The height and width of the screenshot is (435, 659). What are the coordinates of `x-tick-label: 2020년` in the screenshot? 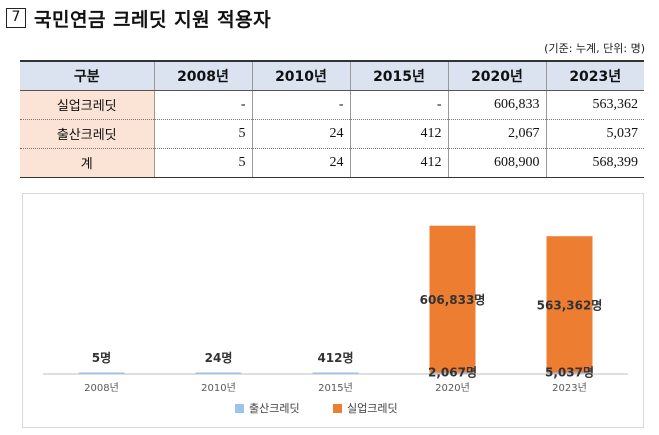 It's located at (452, 388).